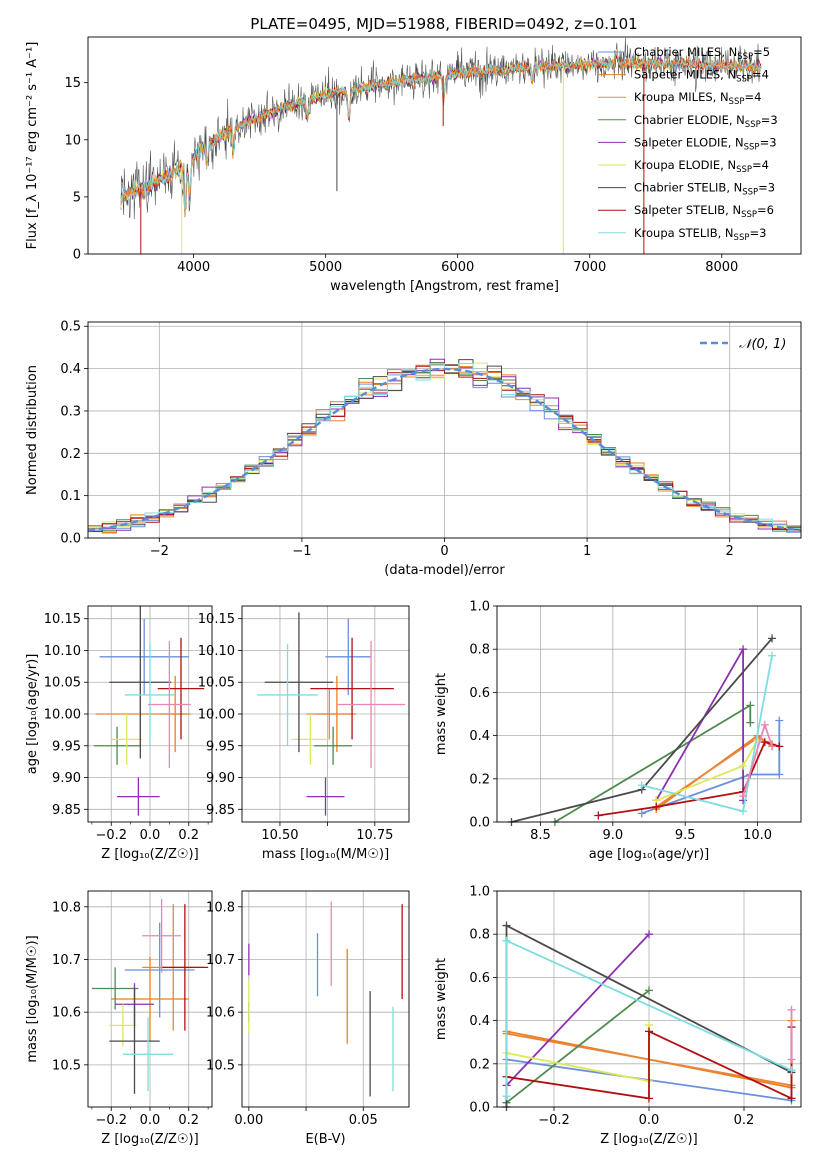  I want to click on histogram-outline, so click(444, 446).